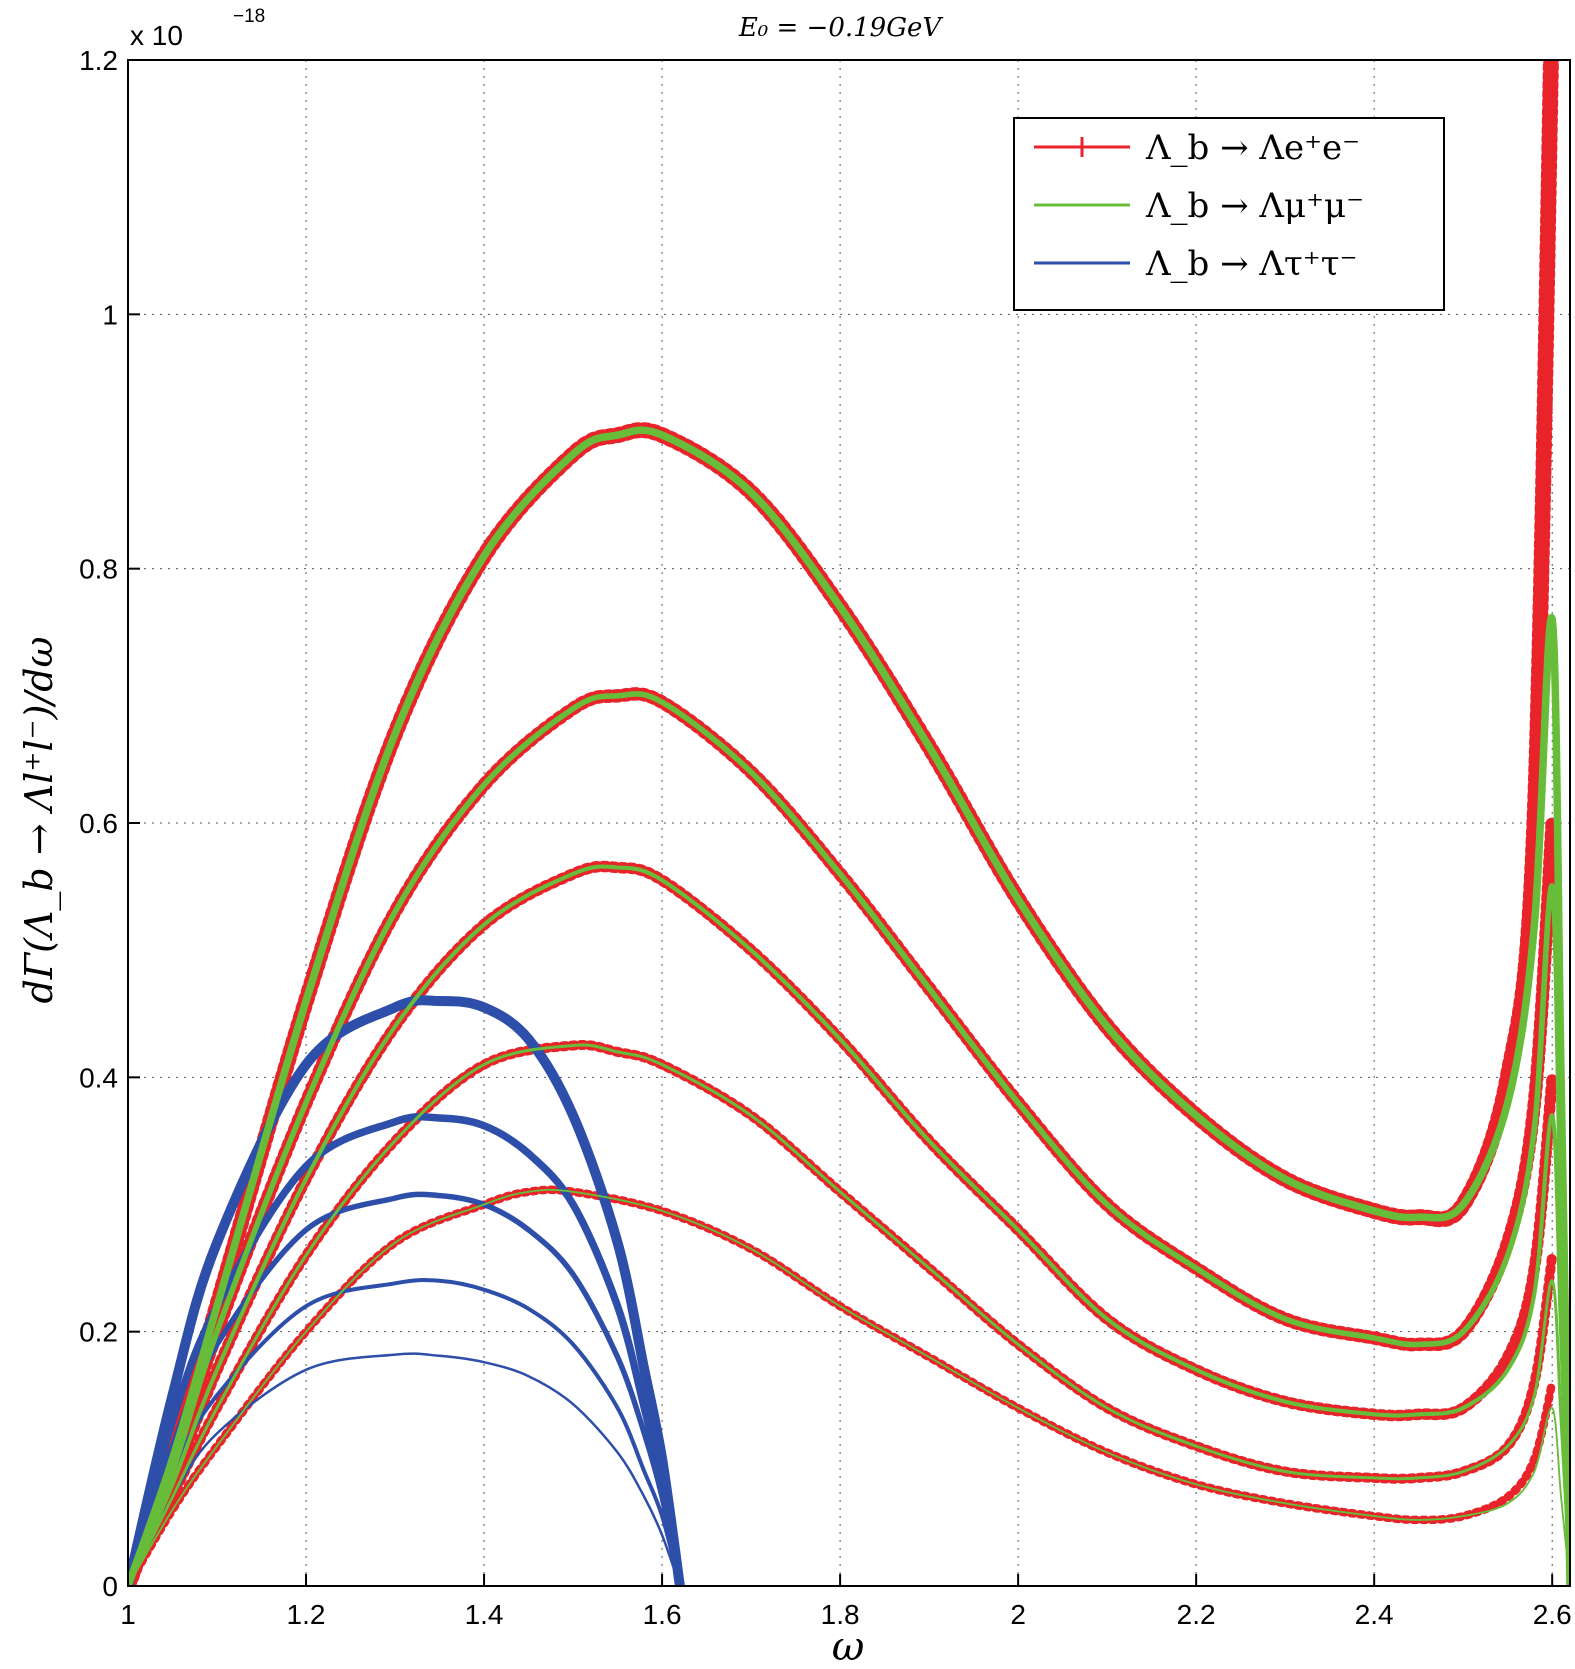  Describe the element at coordinates (39, 819) in the screenshot. I see `y-axis-label: dΓ(Λ_b → Λl⁺l⁻)/dω` at that location.